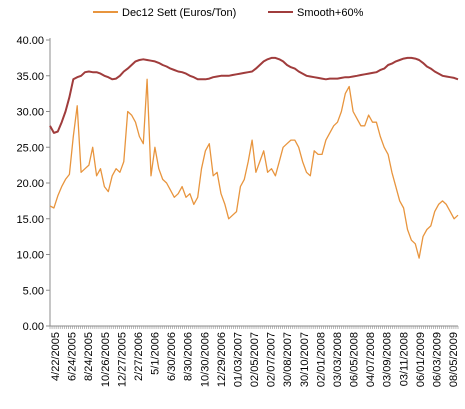  I want to click on x-tick-label: 2/27/2006, so click(139, 356).